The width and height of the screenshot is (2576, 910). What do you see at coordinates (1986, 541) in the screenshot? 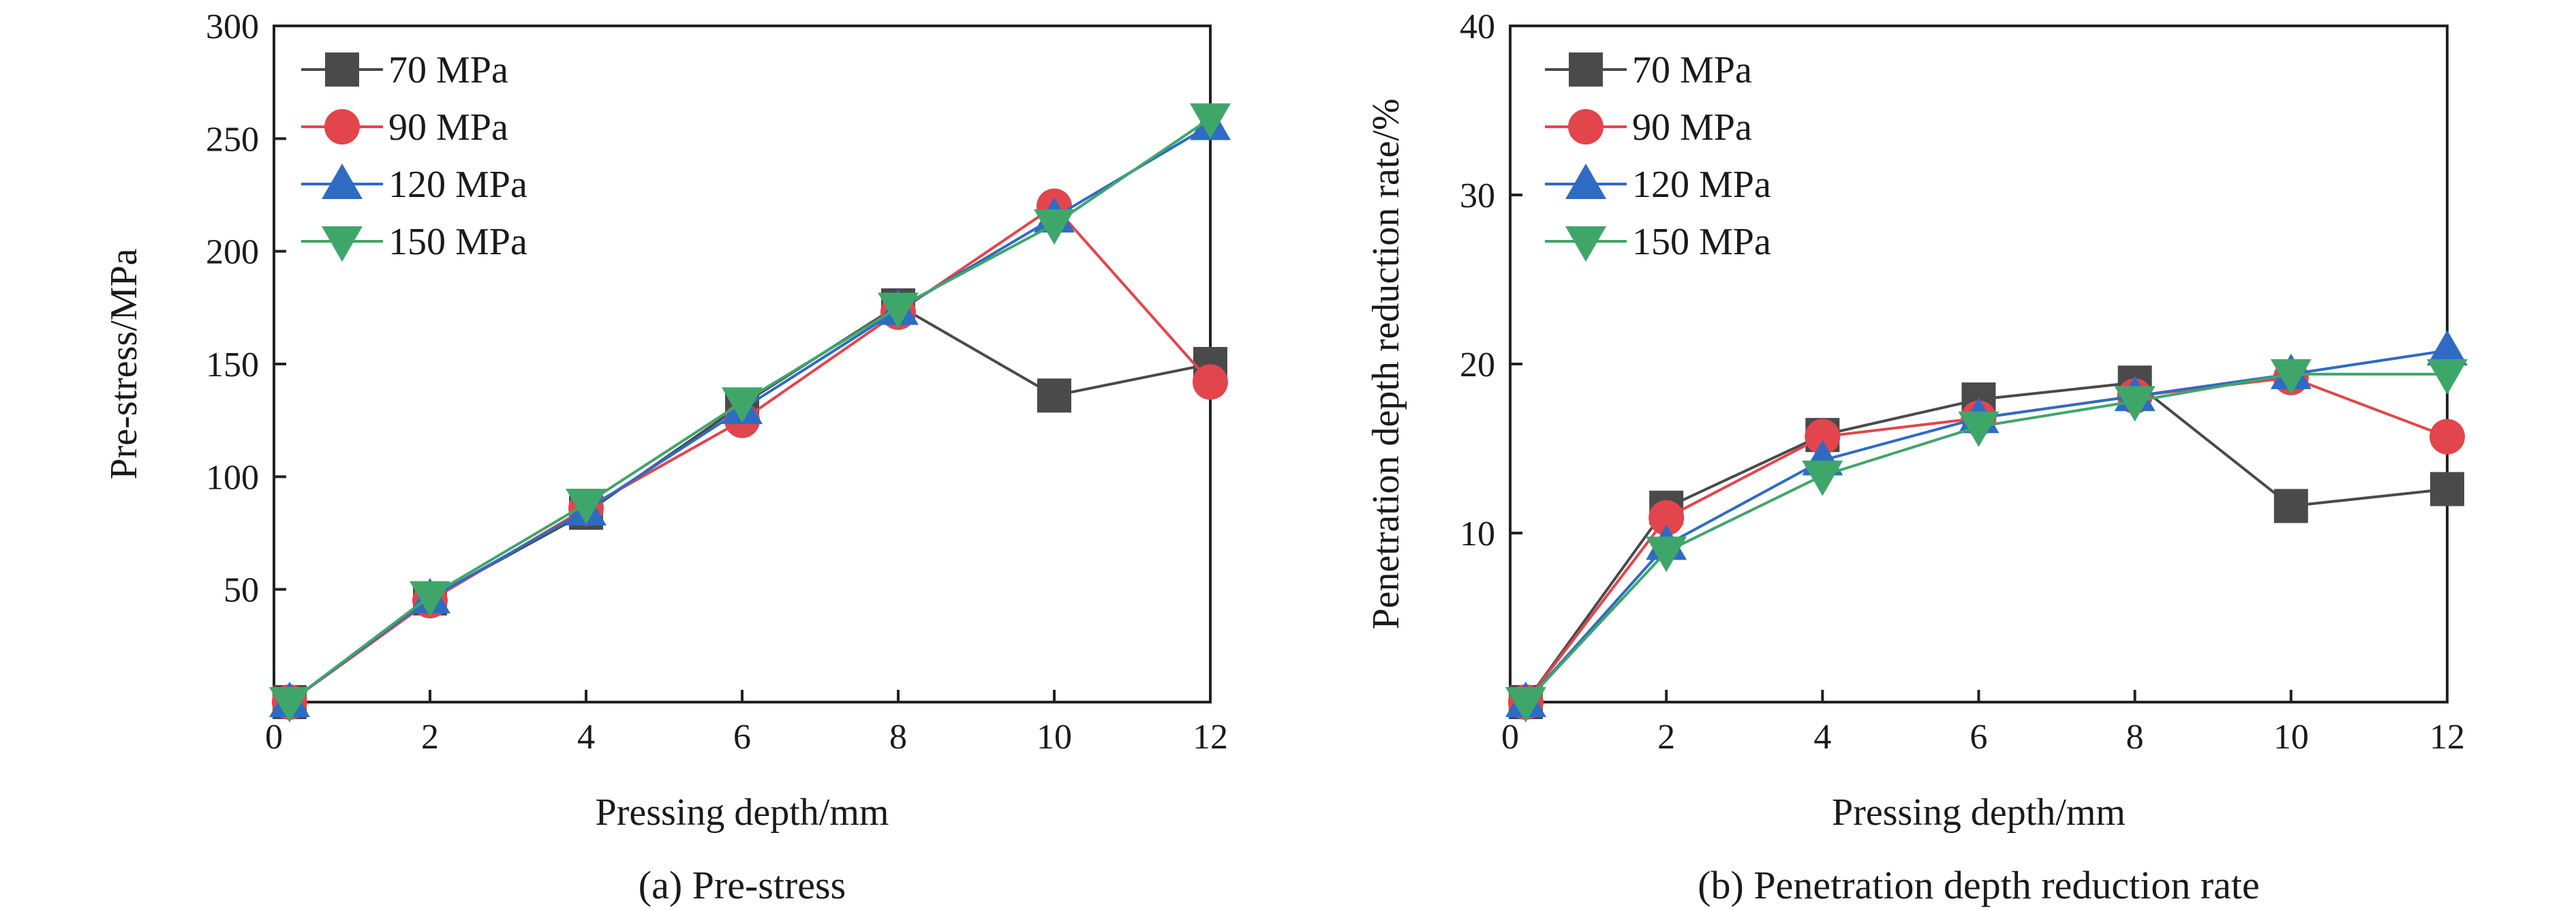
I see `series-150-mpa` at bounding box center [1986, 541].